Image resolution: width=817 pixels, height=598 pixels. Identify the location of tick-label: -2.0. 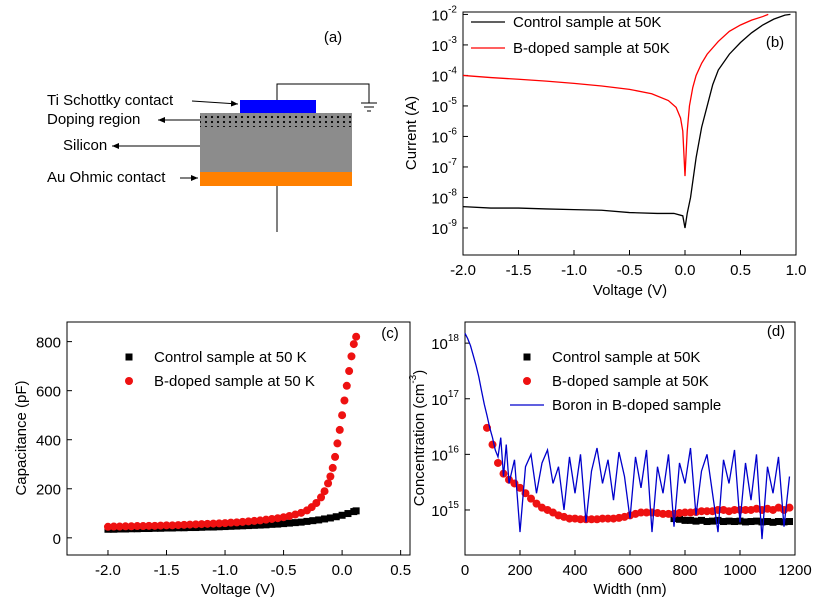
(108, 570).